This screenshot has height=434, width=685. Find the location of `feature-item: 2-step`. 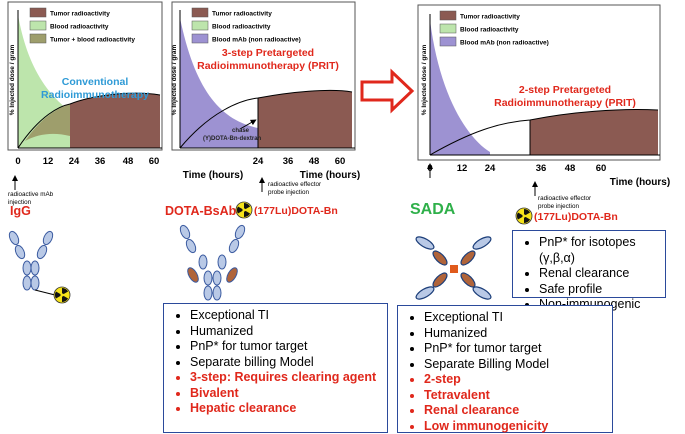

feature-item: 2-step is located at coordinates (515, 380).